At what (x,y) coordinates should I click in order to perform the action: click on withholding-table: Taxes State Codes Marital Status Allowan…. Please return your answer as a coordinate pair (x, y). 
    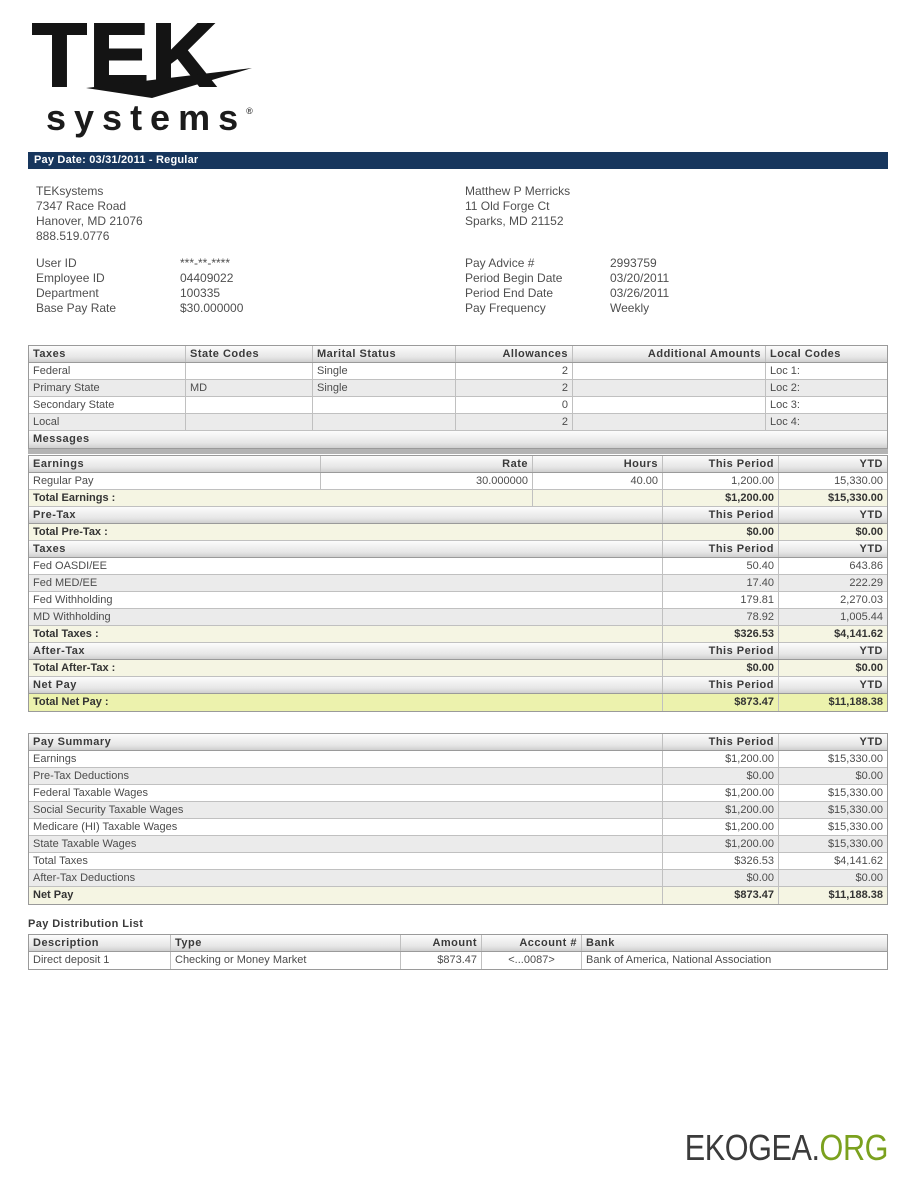
    Looking at the image, I should click on (458, 397).